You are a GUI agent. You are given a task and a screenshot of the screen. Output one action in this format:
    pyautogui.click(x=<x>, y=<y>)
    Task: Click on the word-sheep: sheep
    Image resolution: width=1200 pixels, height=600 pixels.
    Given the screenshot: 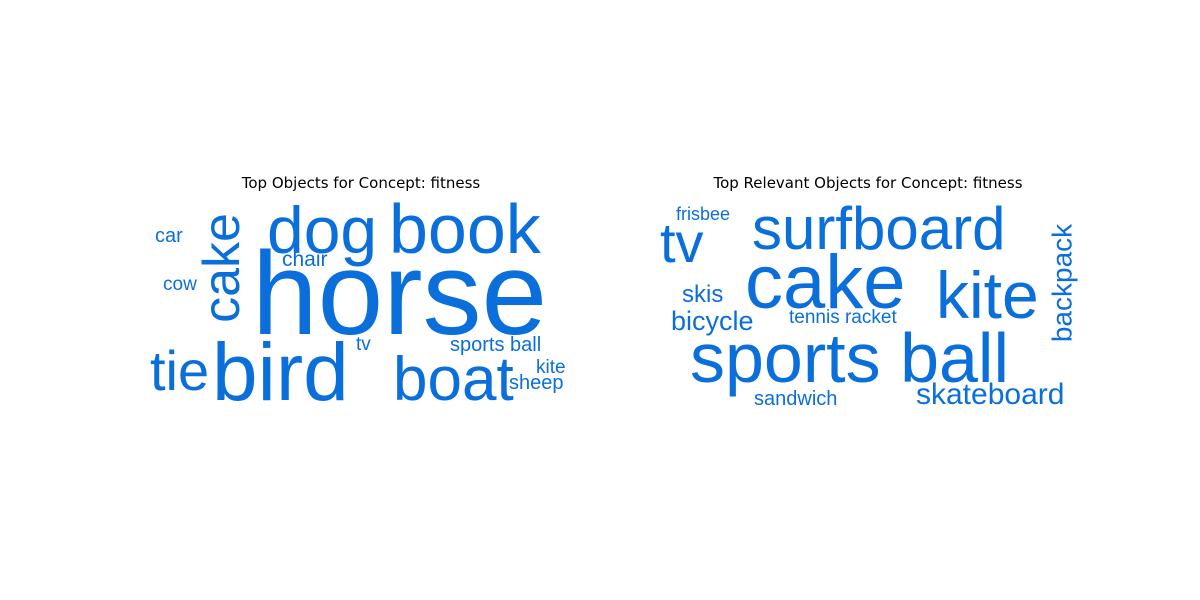 What is the action you would take?
    pyautogui.click(x=536, y=383)
    